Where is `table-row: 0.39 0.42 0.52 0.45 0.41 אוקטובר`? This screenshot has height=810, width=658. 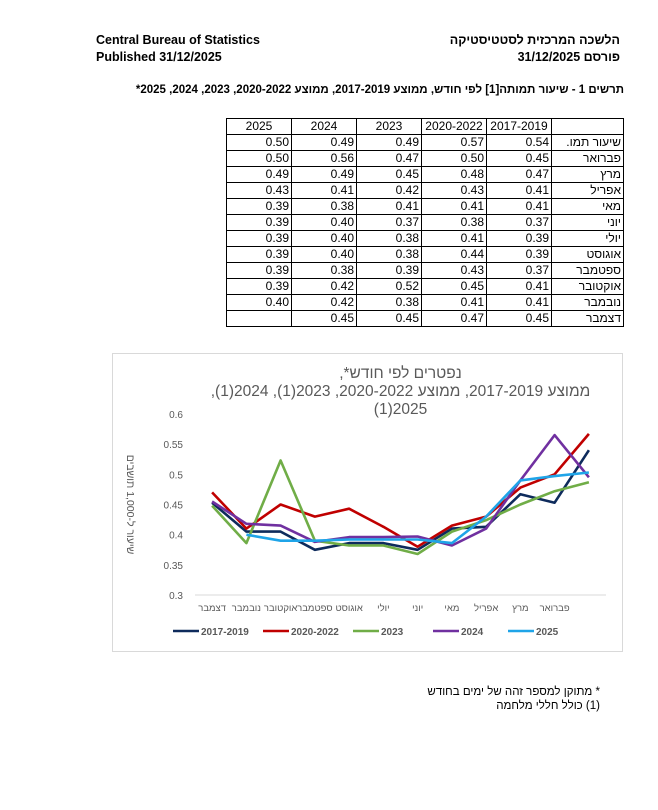
table-row: 0.39 0.42 0.52 0.45 0.41 אוקטובר is located at coordinates (425, 286).